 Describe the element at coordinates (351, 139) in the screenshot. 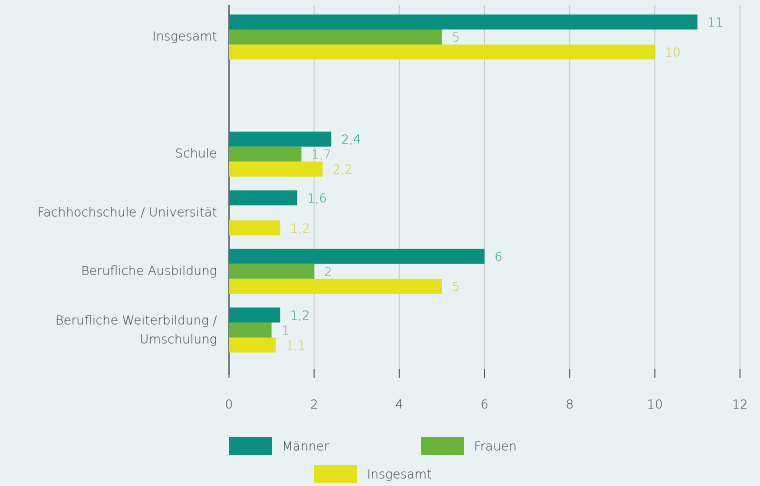

I see `value-label: 2,4` at that location.